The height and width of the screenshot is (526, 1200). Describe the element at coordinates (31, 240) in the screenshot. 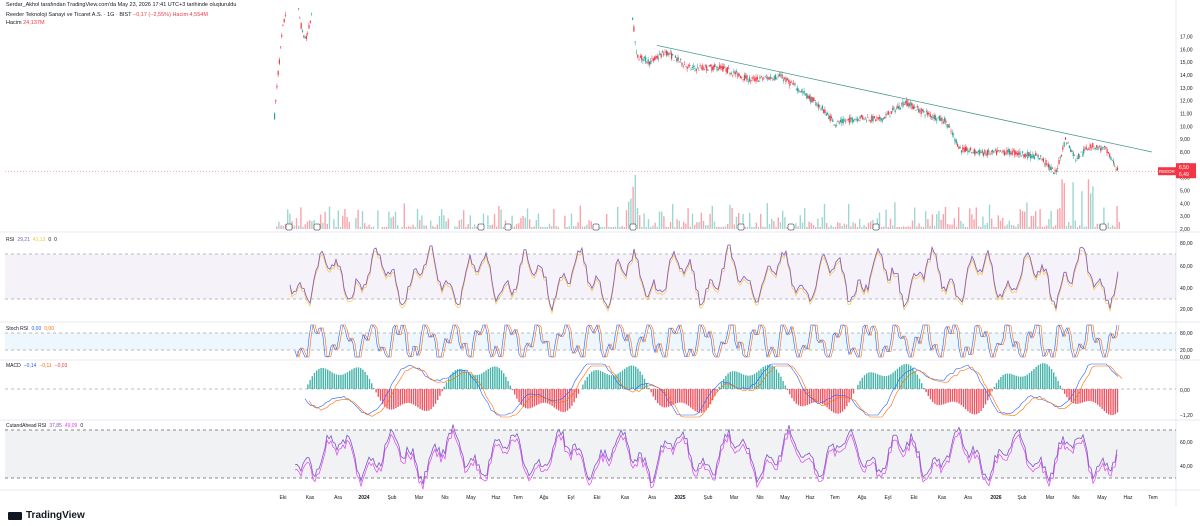

I see `rsi-legend: RSI 29,21 41,13 0 0` at that location.